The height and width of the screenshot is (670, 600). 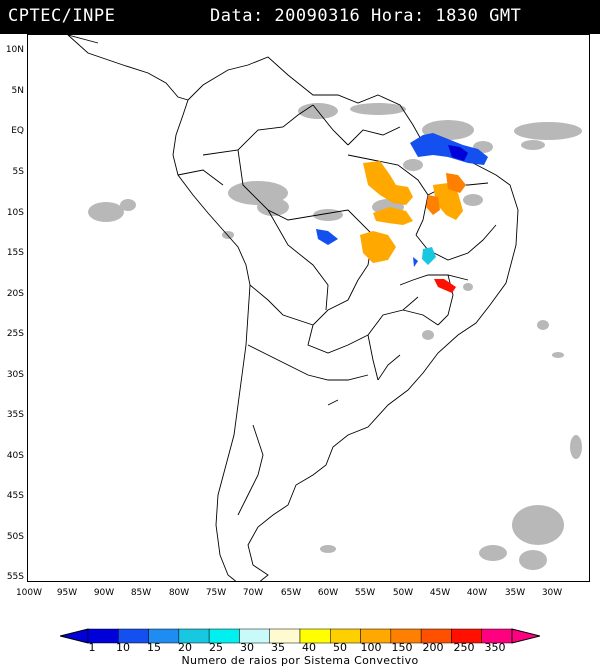 I want to click on title-bar: CPTEC/INPE Data: 20090316 Hora: 1830 GMT, so click(x=300, y=17).